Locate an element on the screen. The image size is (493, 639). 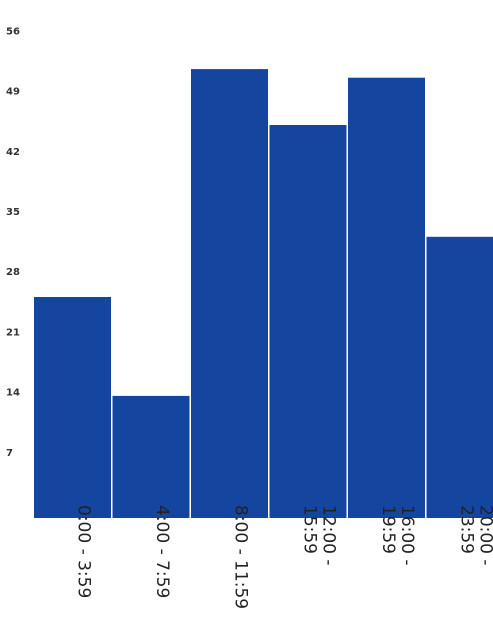
x-tick-label: 12:00 -15:59 is located at coordinates (319, 535).